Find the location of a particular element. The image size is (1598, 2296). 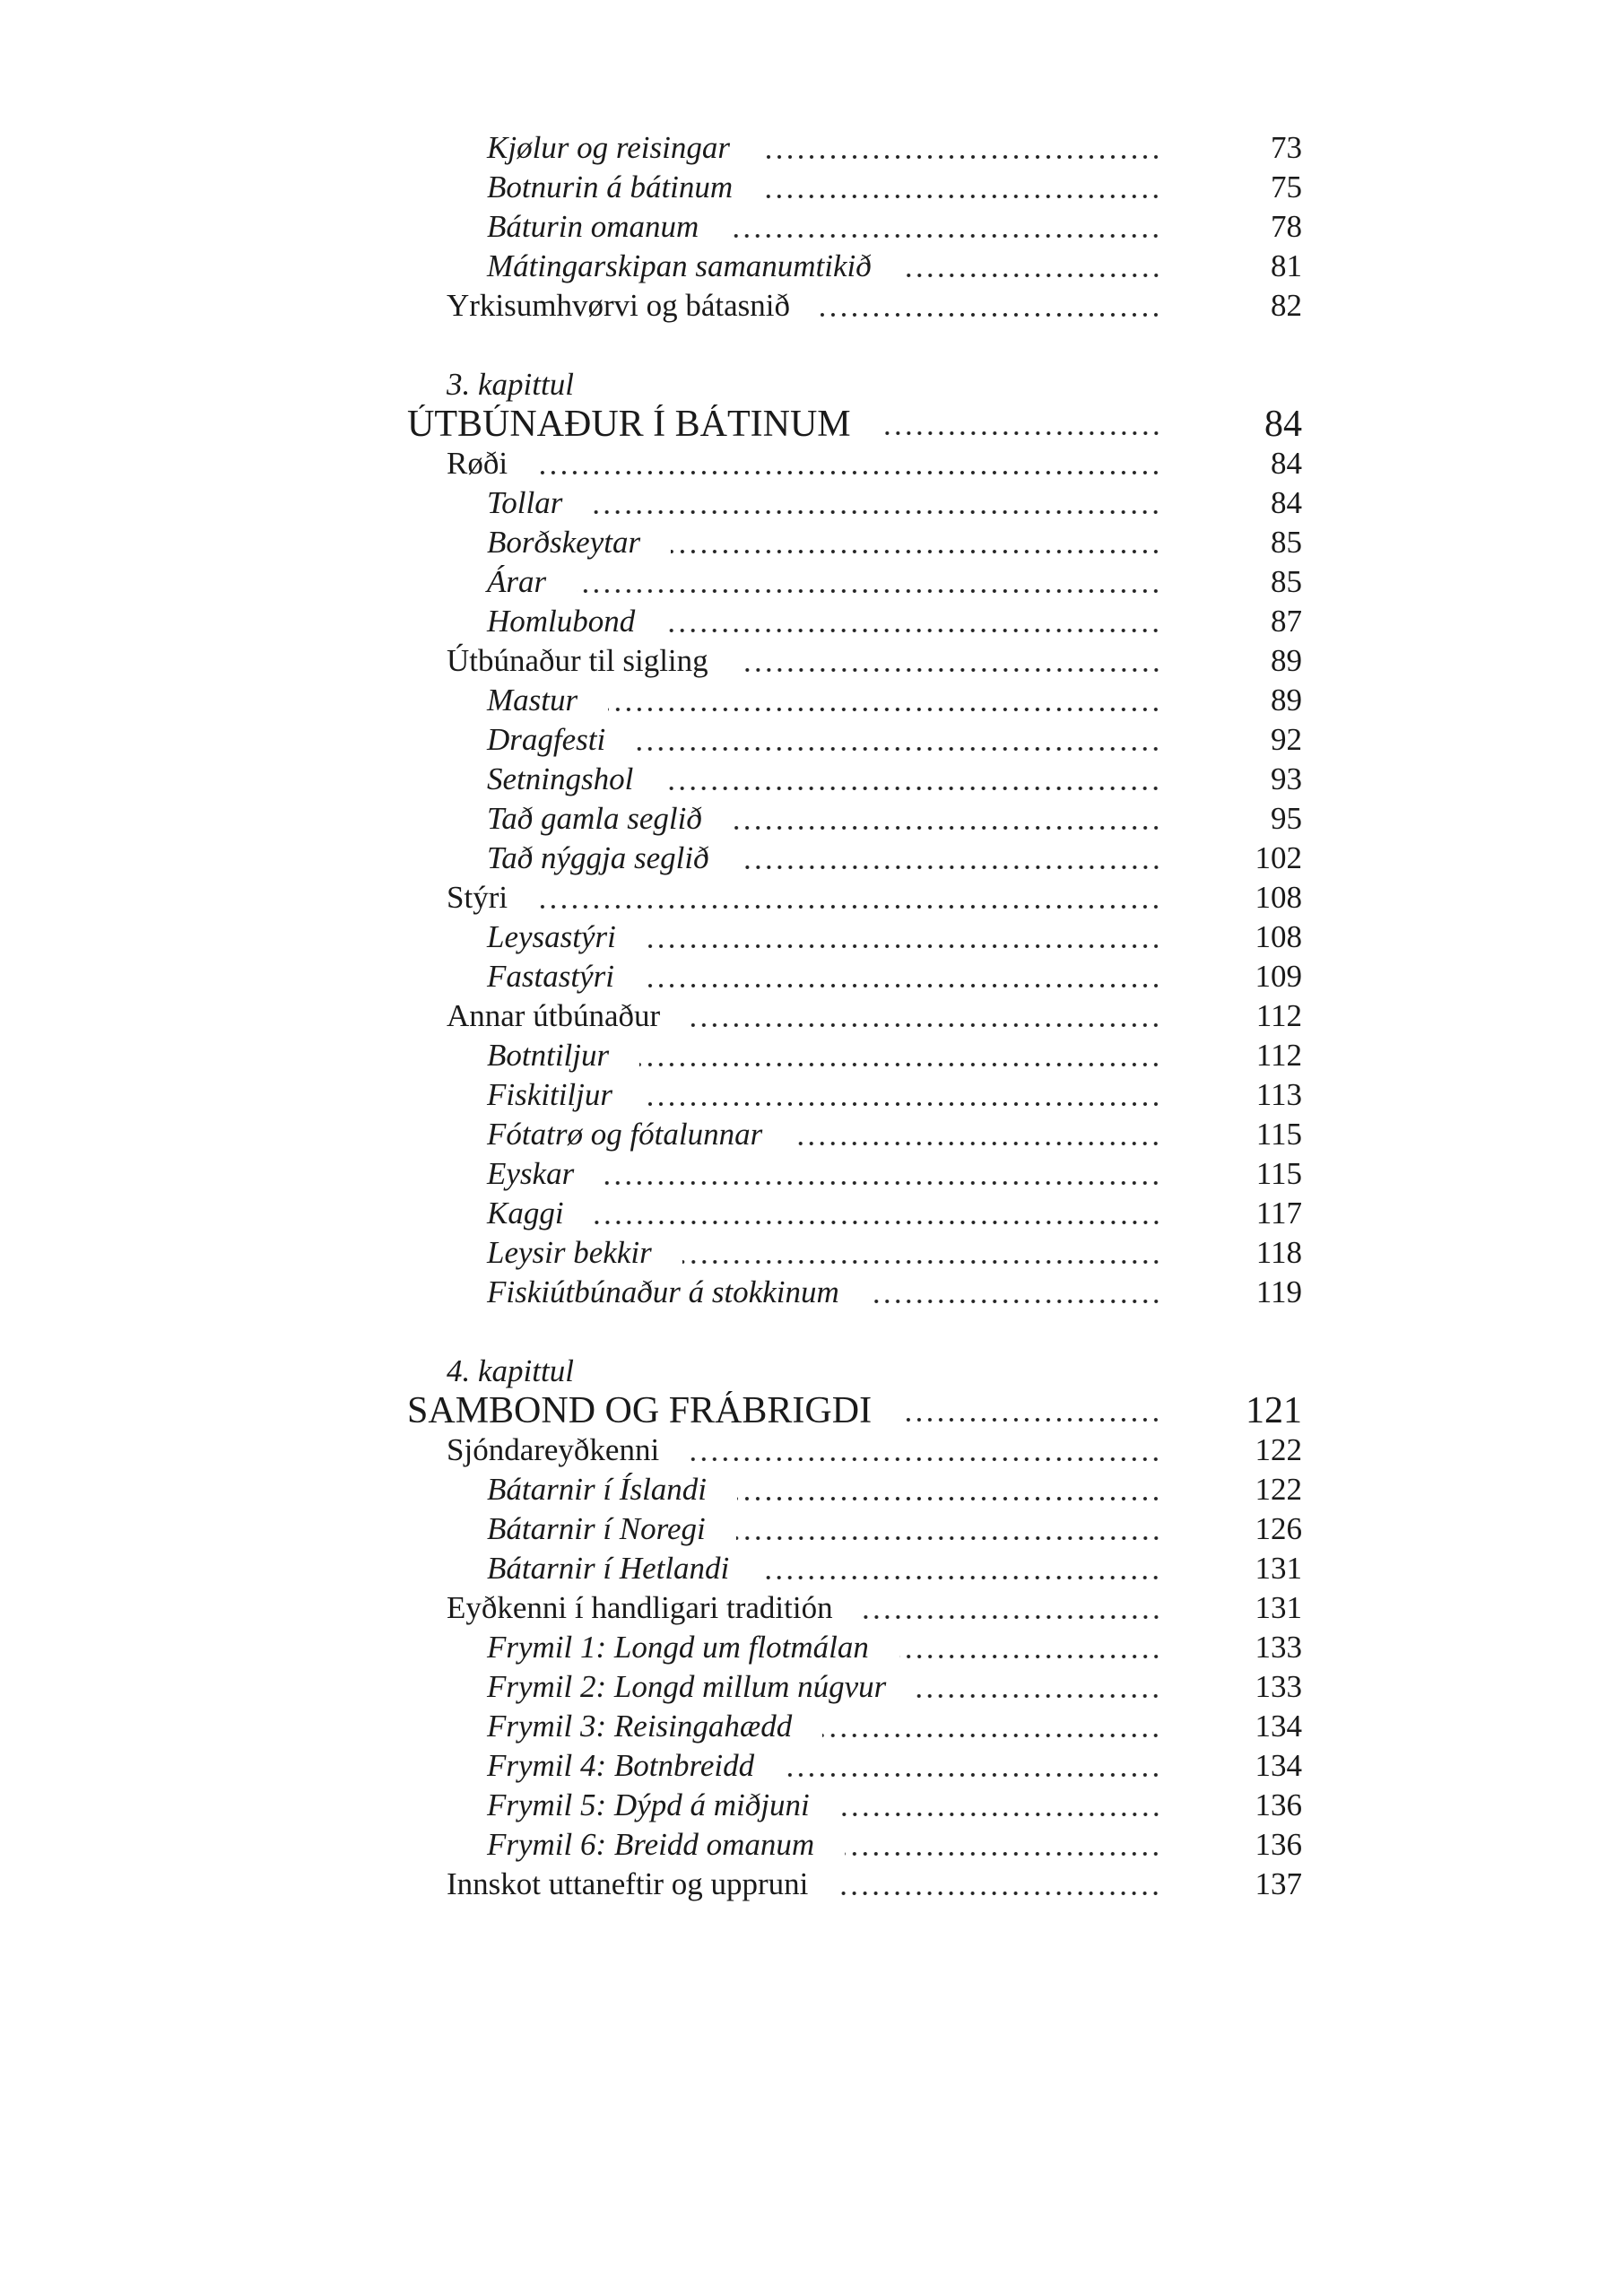

toc-entry-section: Stýri 108 is located at coordinates (799, 898).